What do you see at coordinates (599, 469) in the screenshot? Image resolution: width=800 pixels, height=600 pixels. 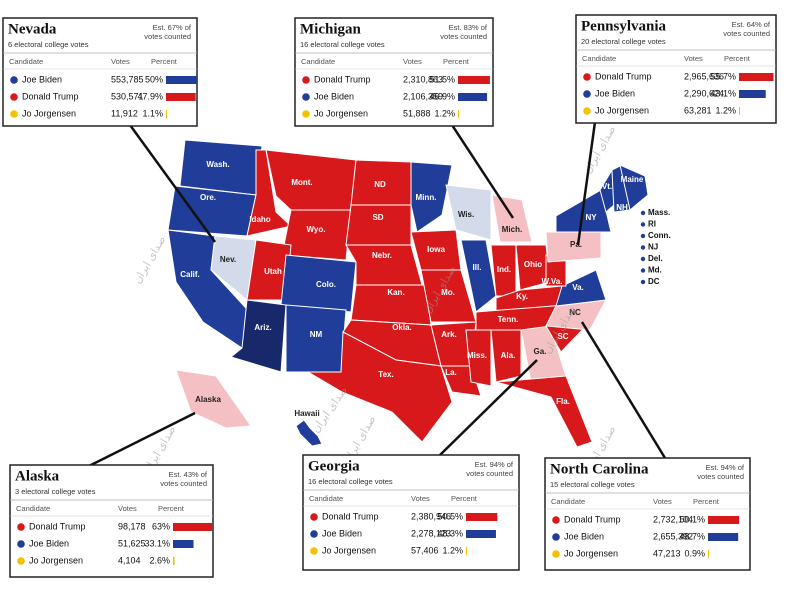 I see `box-state: North Carolina` at bounding box center [599, 469].